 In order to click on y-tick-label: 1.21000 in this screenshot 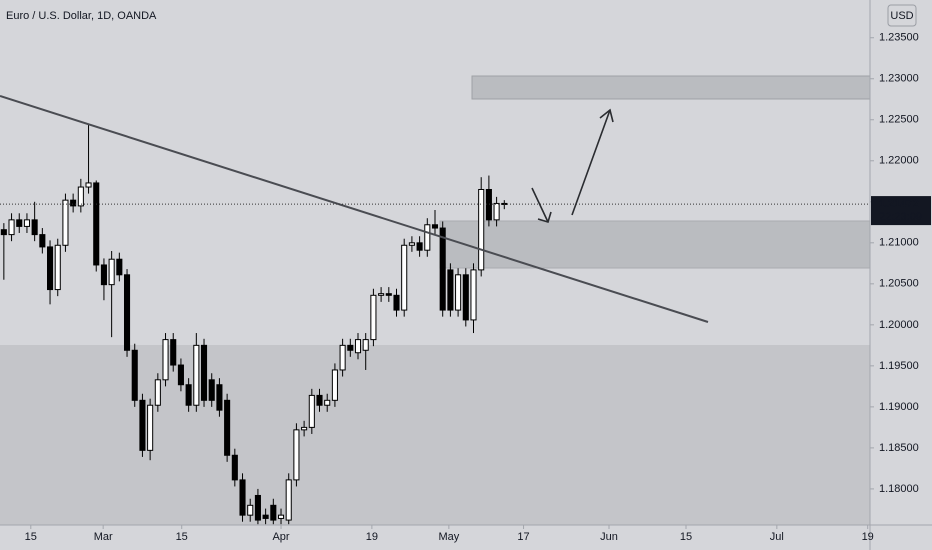, I will do `click(899, 243)`.